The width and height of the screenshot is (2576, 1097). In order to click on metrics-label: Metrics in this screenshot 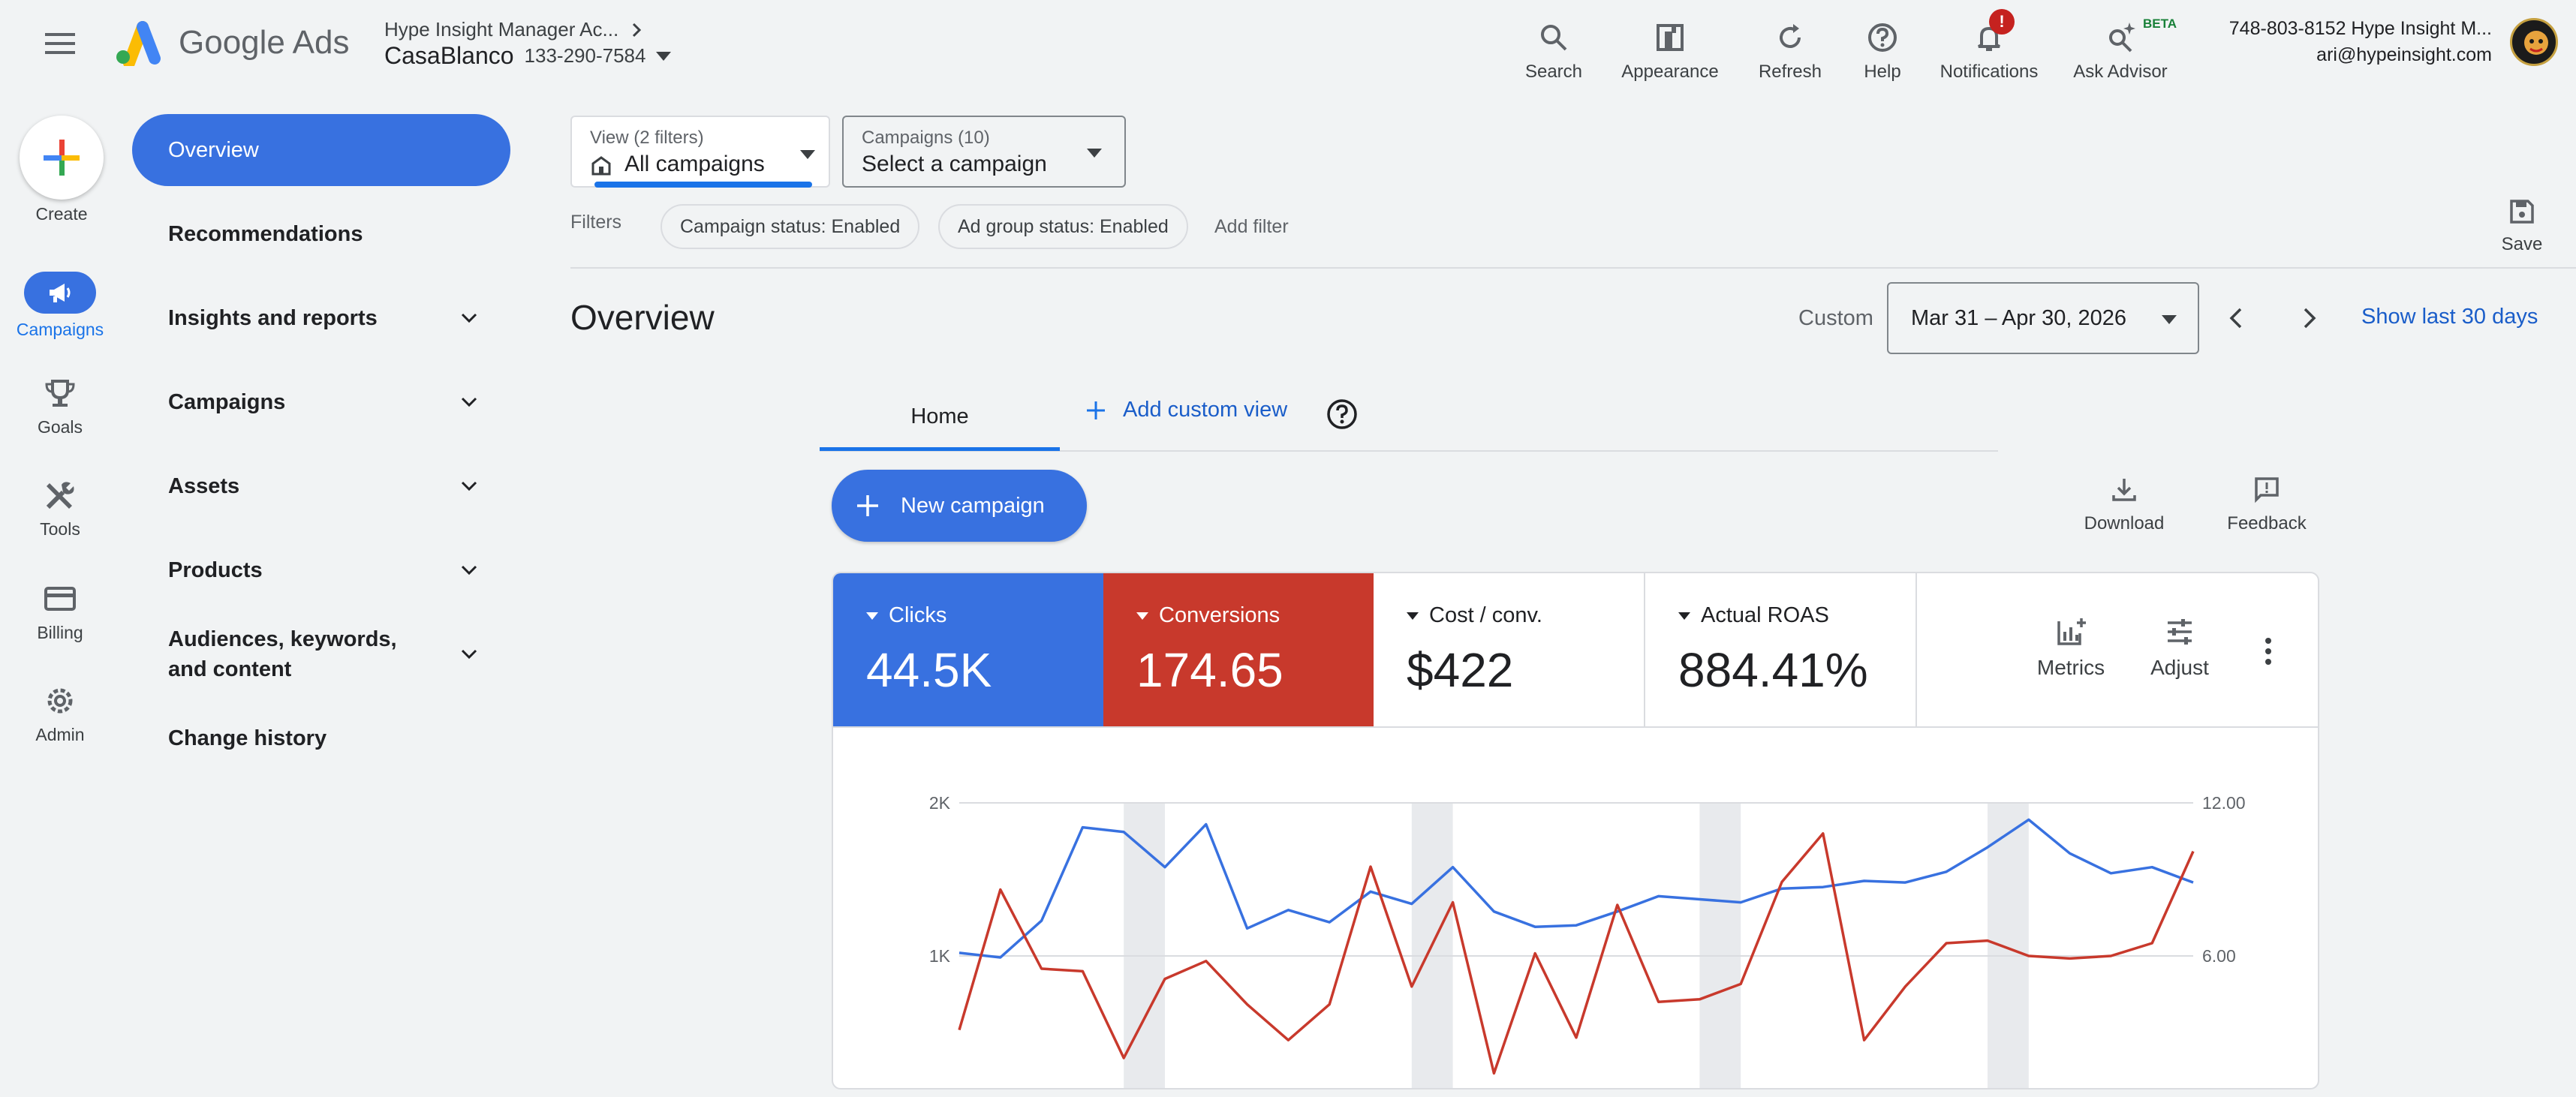, I will do `click(2070, 667)`.